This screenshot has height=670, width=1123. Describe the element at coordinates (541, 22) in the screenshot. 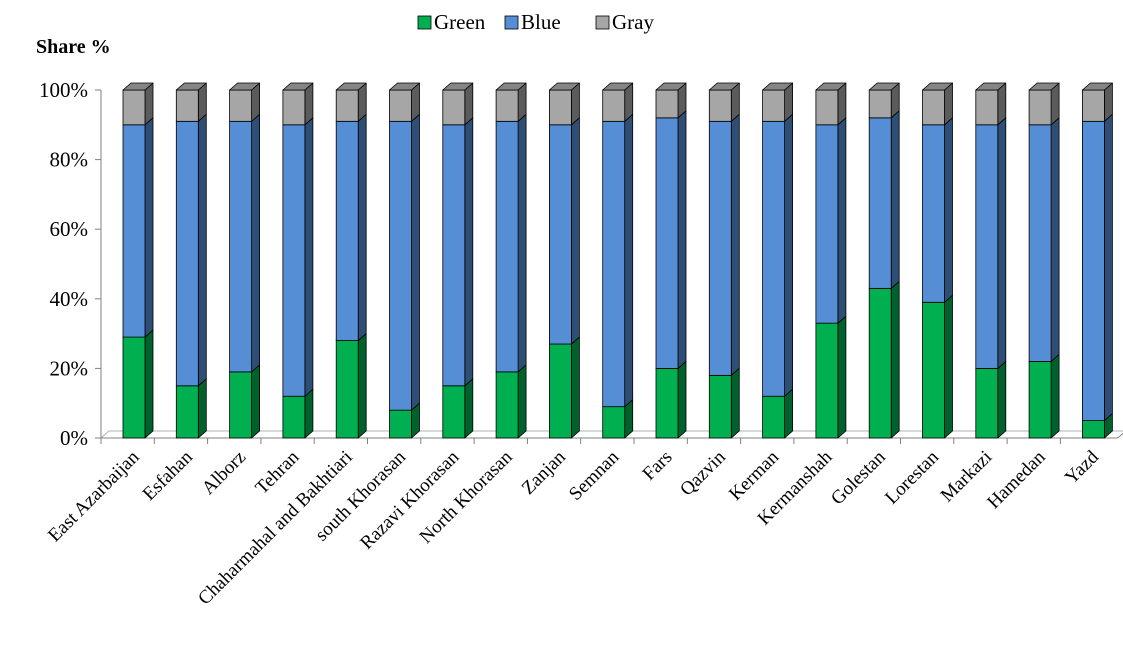

I see `legend-label: Blue` at that location.